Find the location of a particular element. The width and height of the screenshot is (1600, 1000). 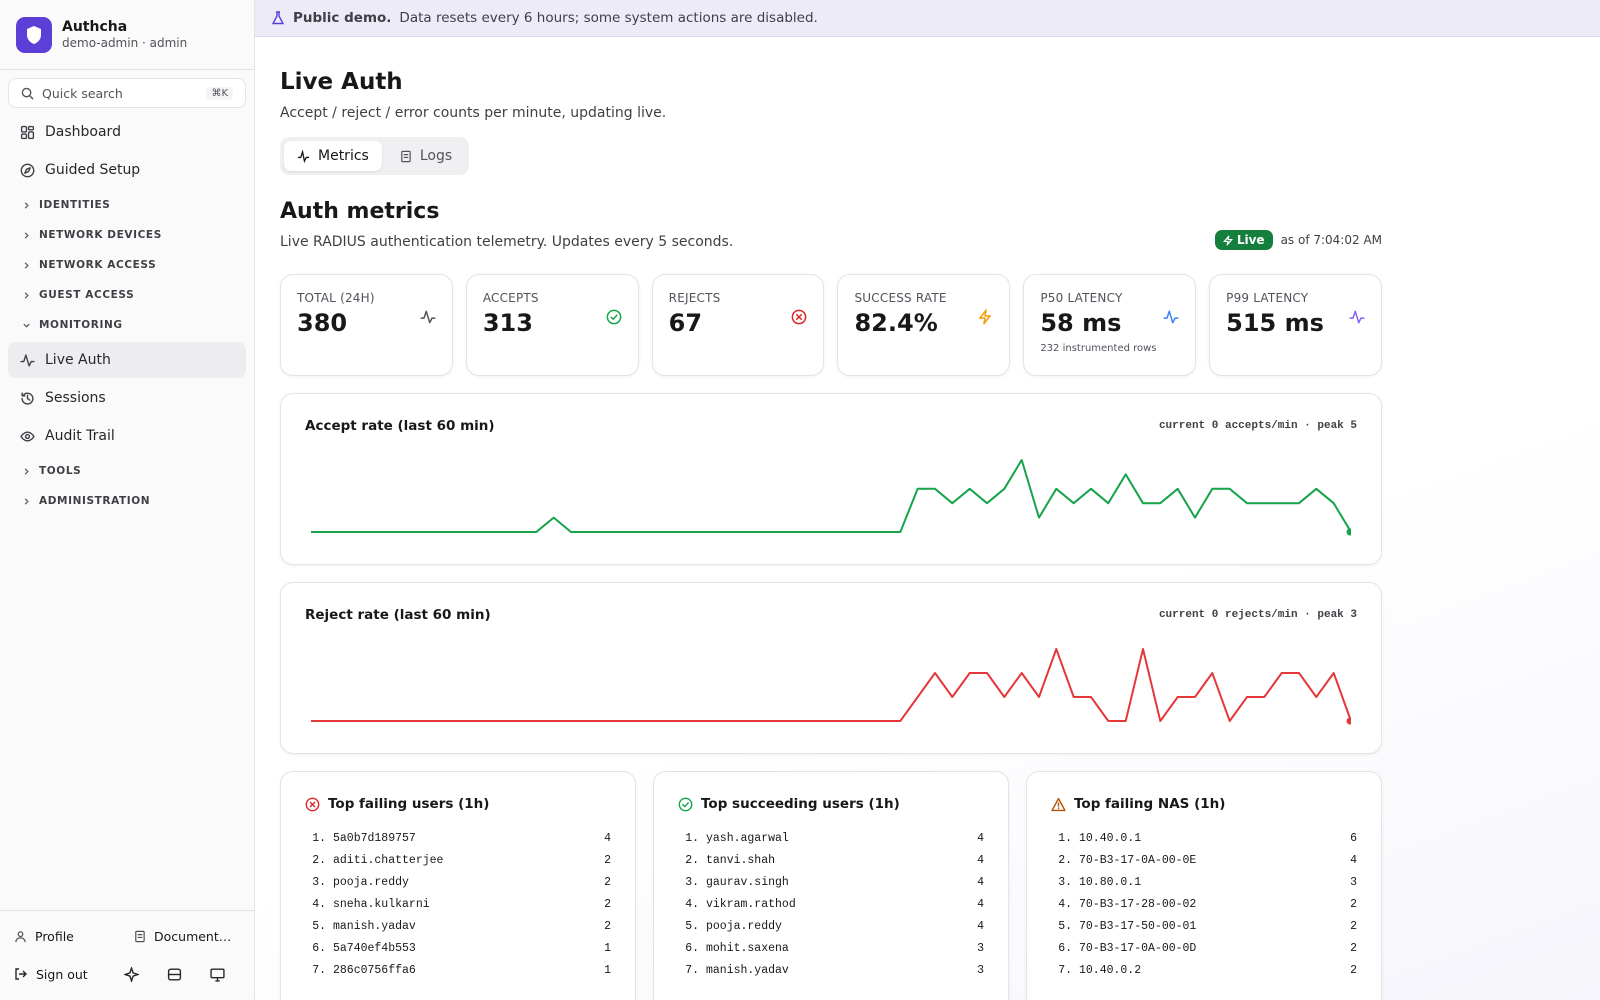

nav-label: Sessions is located at coordinates (75, 398).